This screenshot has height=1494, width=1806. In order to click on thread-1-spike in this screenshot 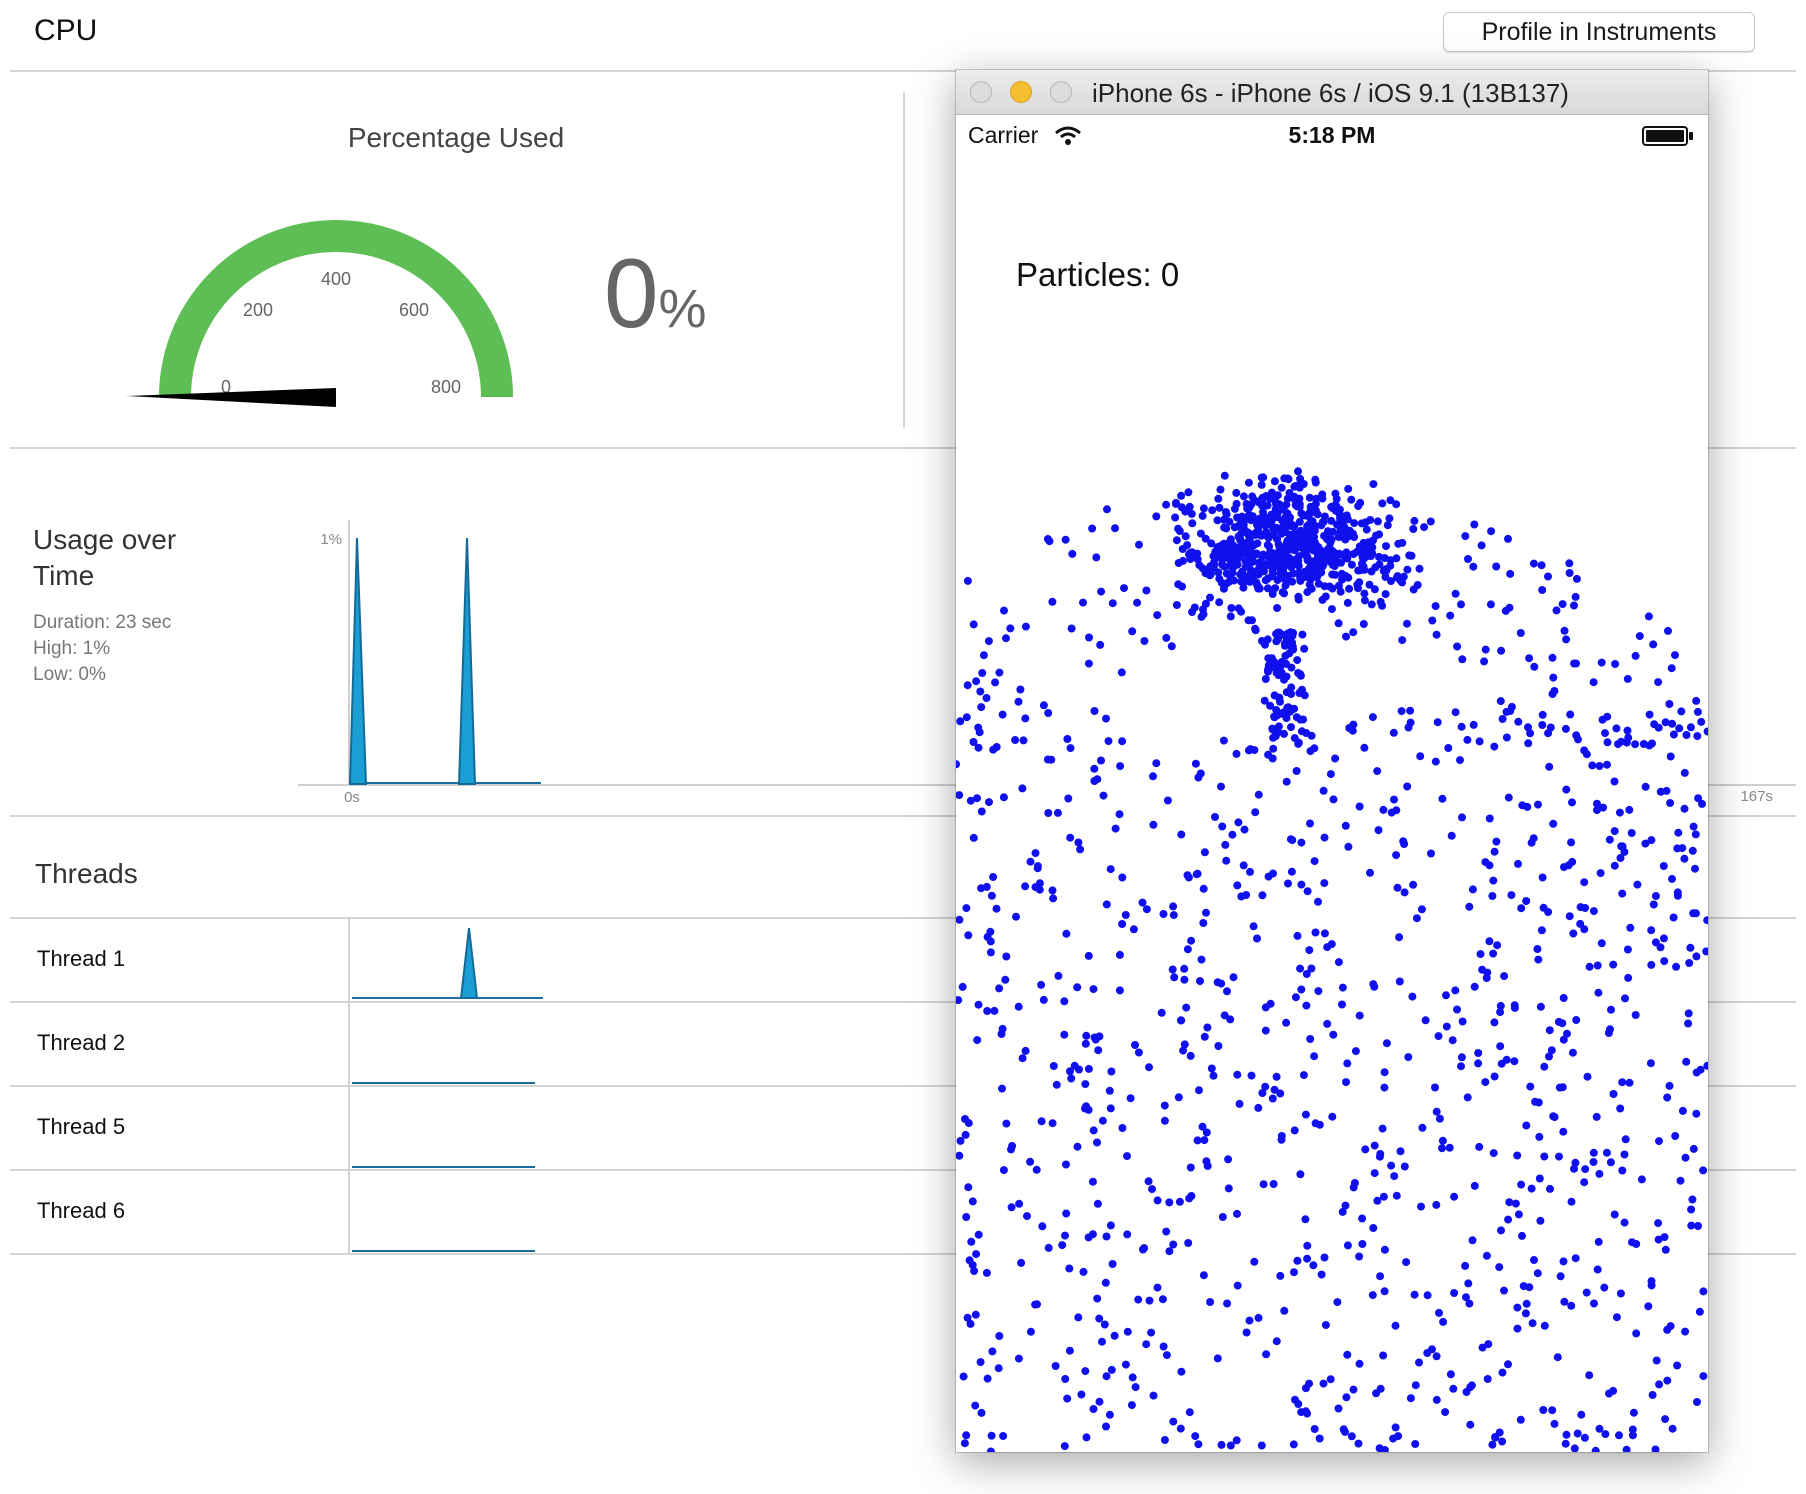, I will do `click(469, 963)`.